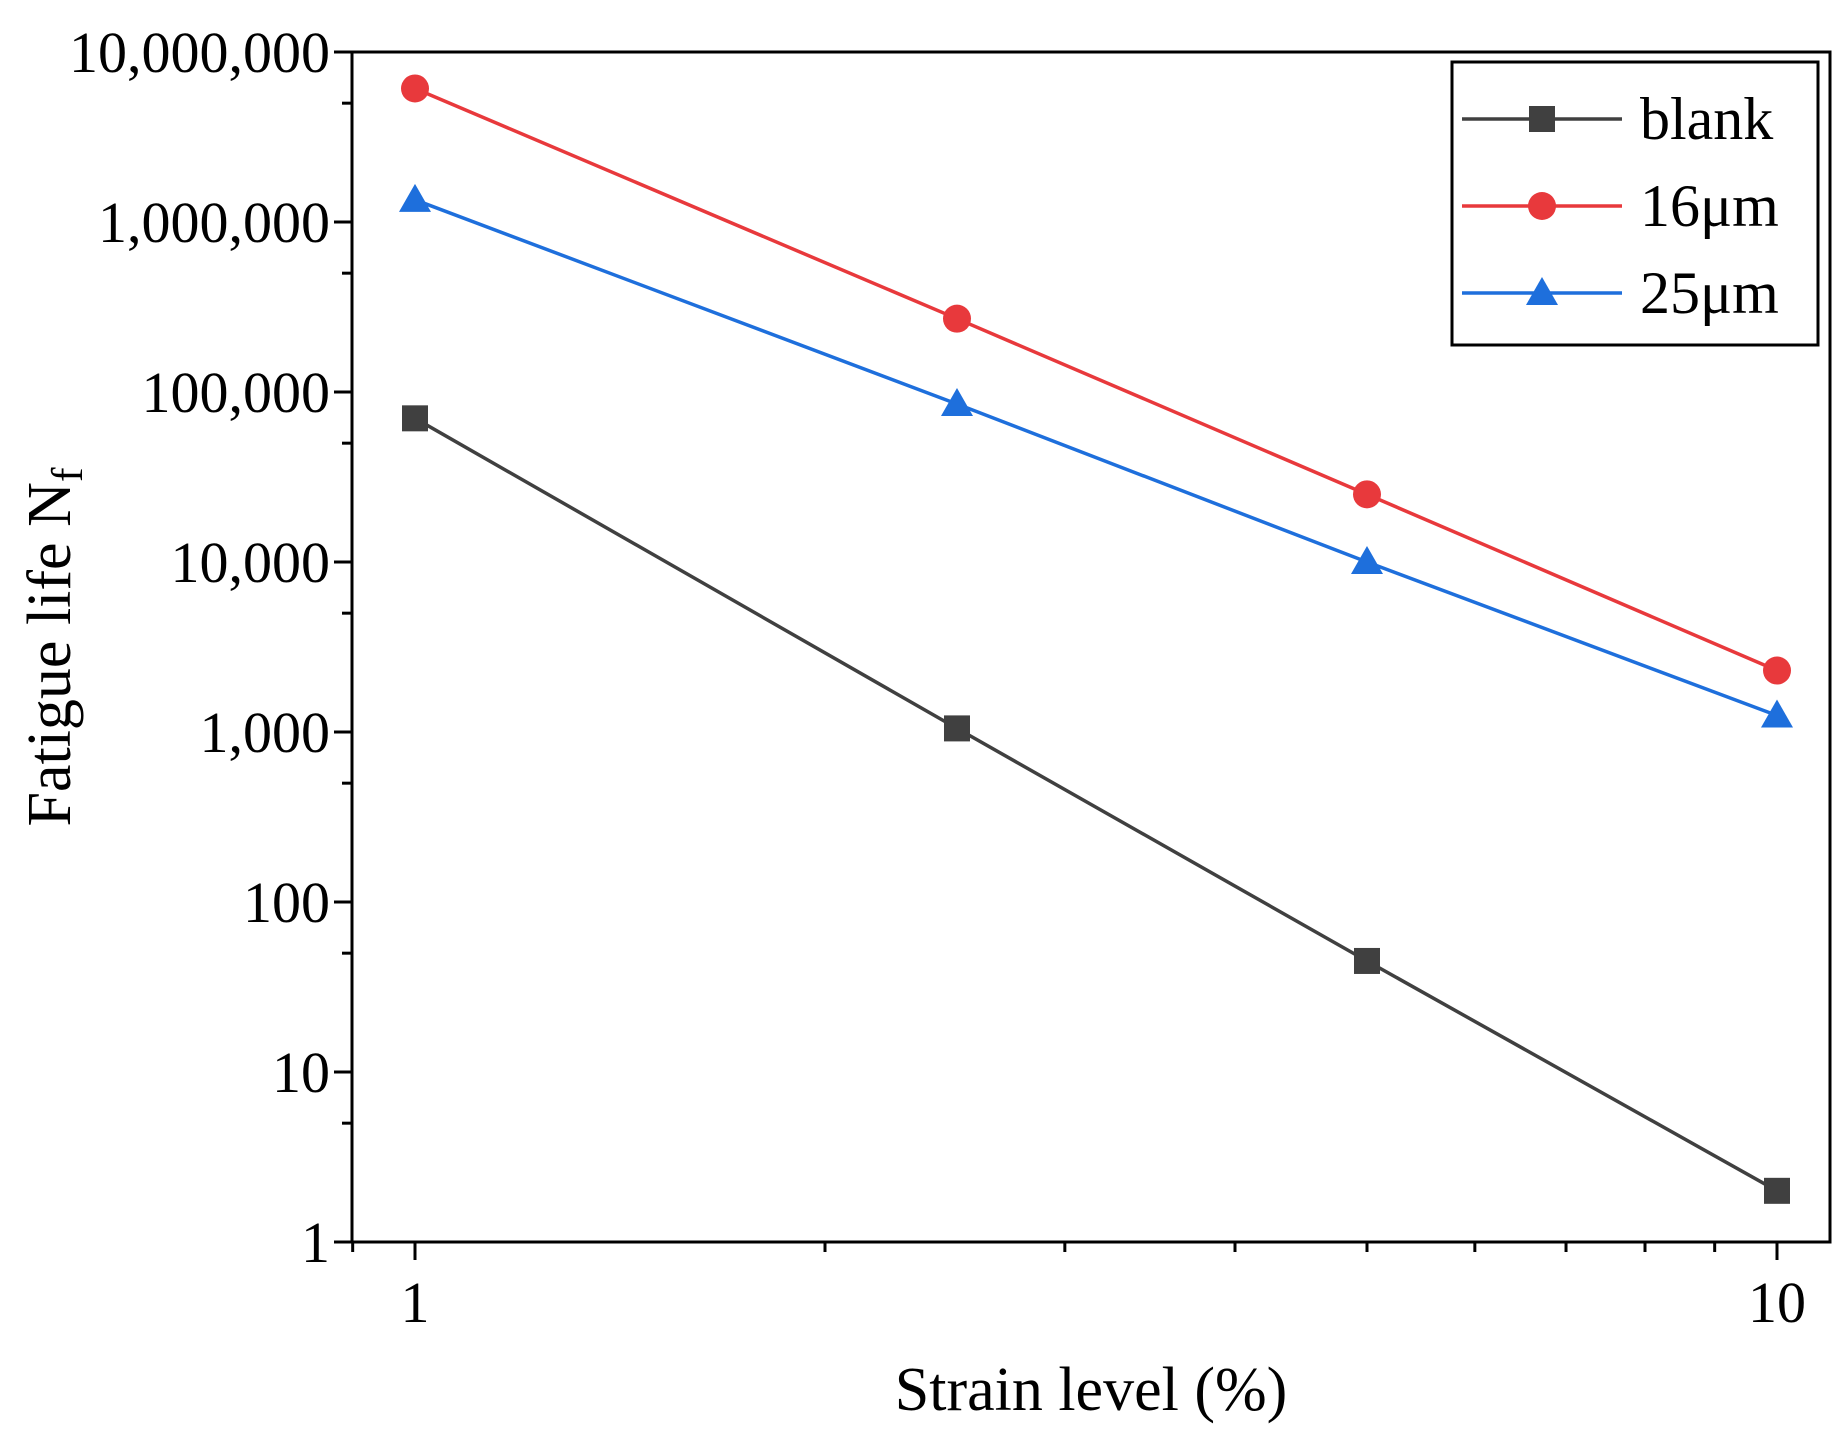 This screenshot has width=1839, height=1435. Describe the element at coordinates (67, 474) in the screenshot. I see `y-axis-title-subscript: f` at that location.